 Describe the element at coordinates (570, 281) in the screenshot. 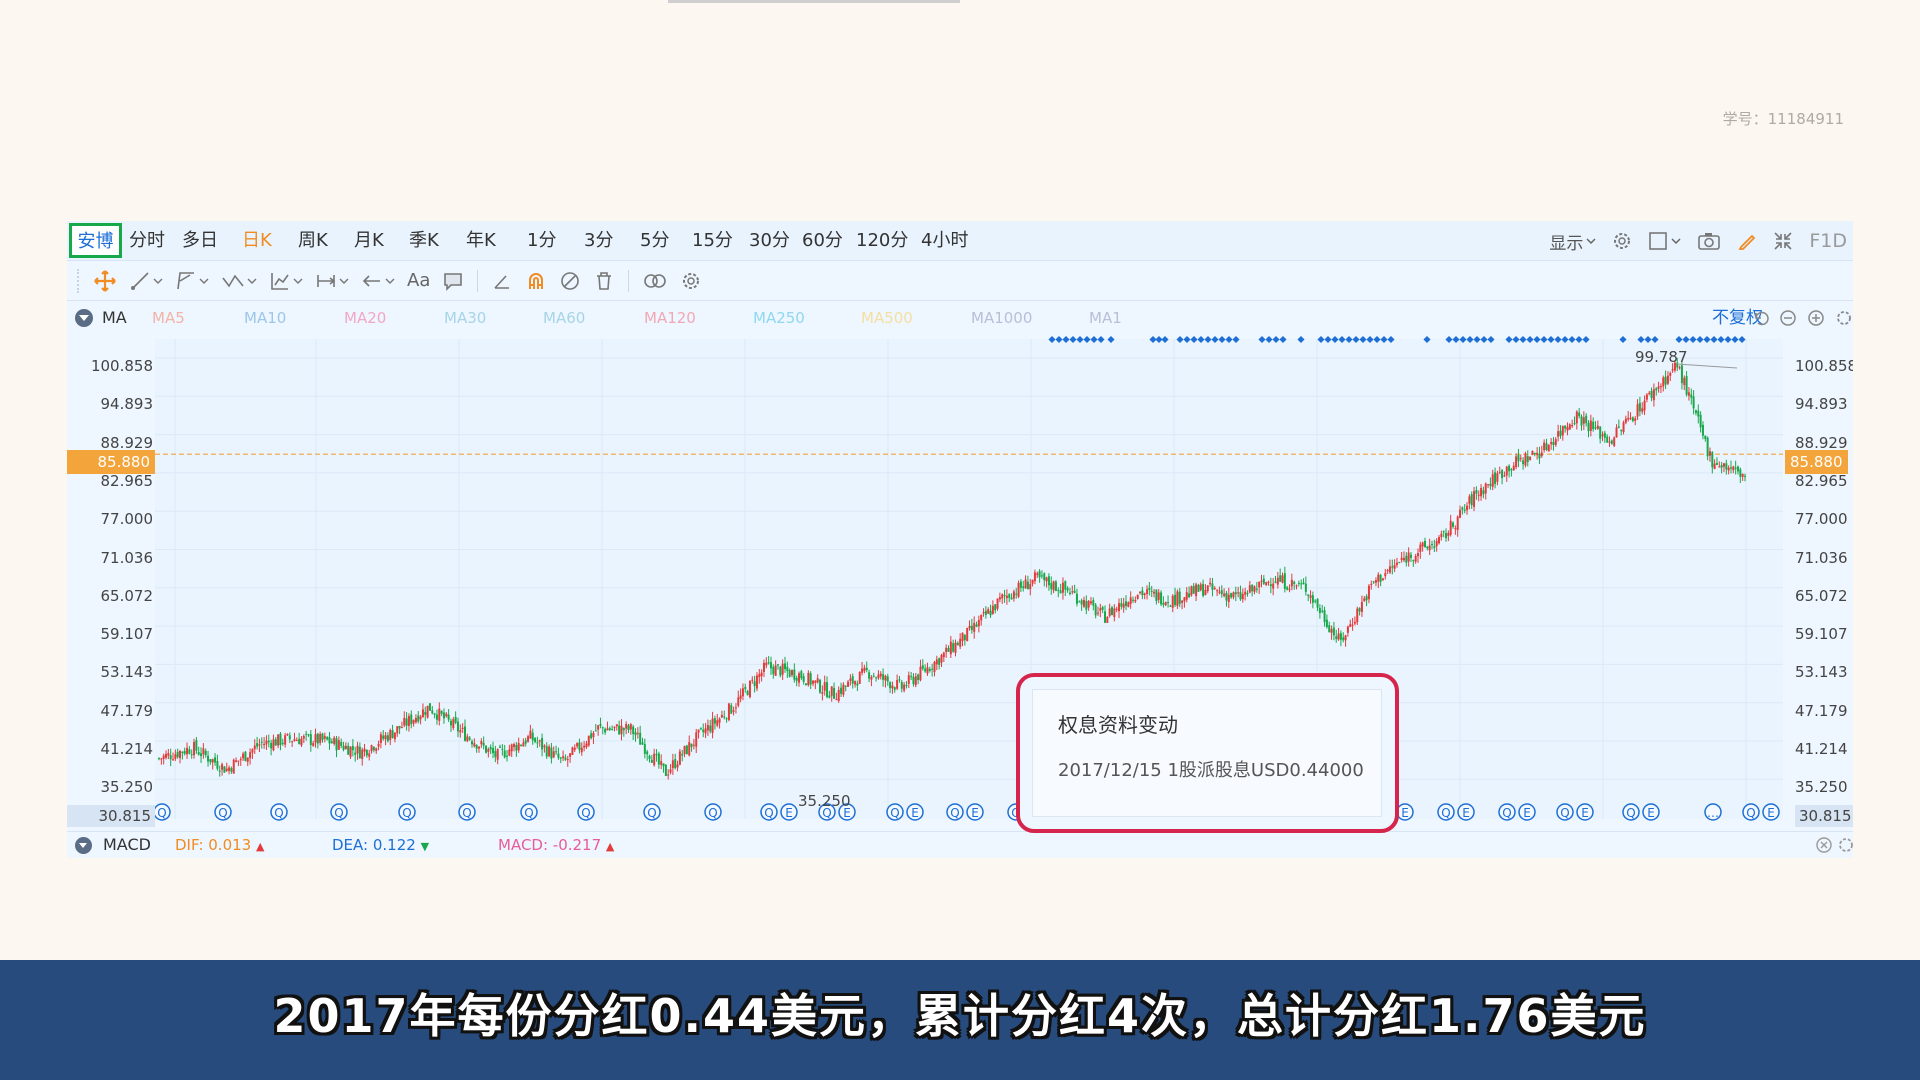

I see `hide-drawings-tool` at that location.